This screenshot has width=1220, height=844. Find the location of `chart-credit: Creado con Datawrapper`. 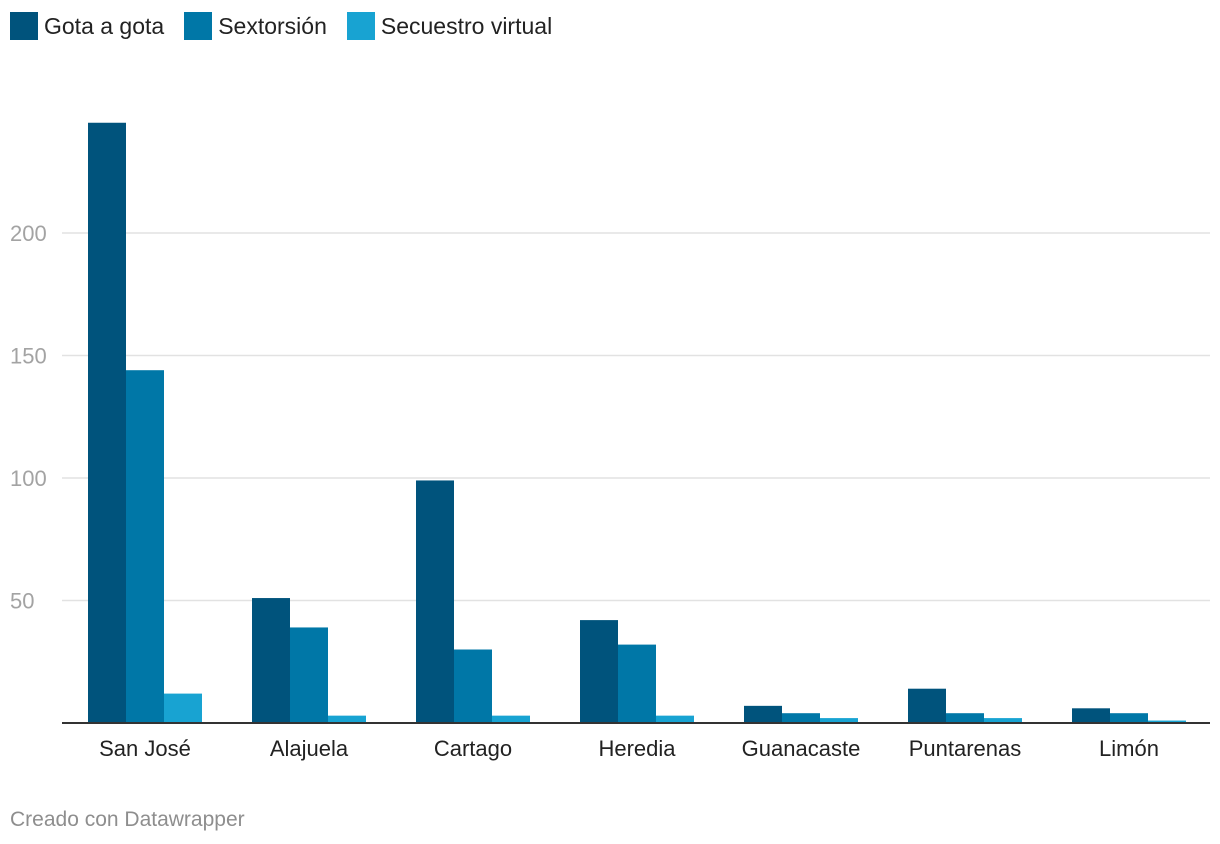

chart-credit: Creado con Datawrapper is located at coordinates (127, 819).